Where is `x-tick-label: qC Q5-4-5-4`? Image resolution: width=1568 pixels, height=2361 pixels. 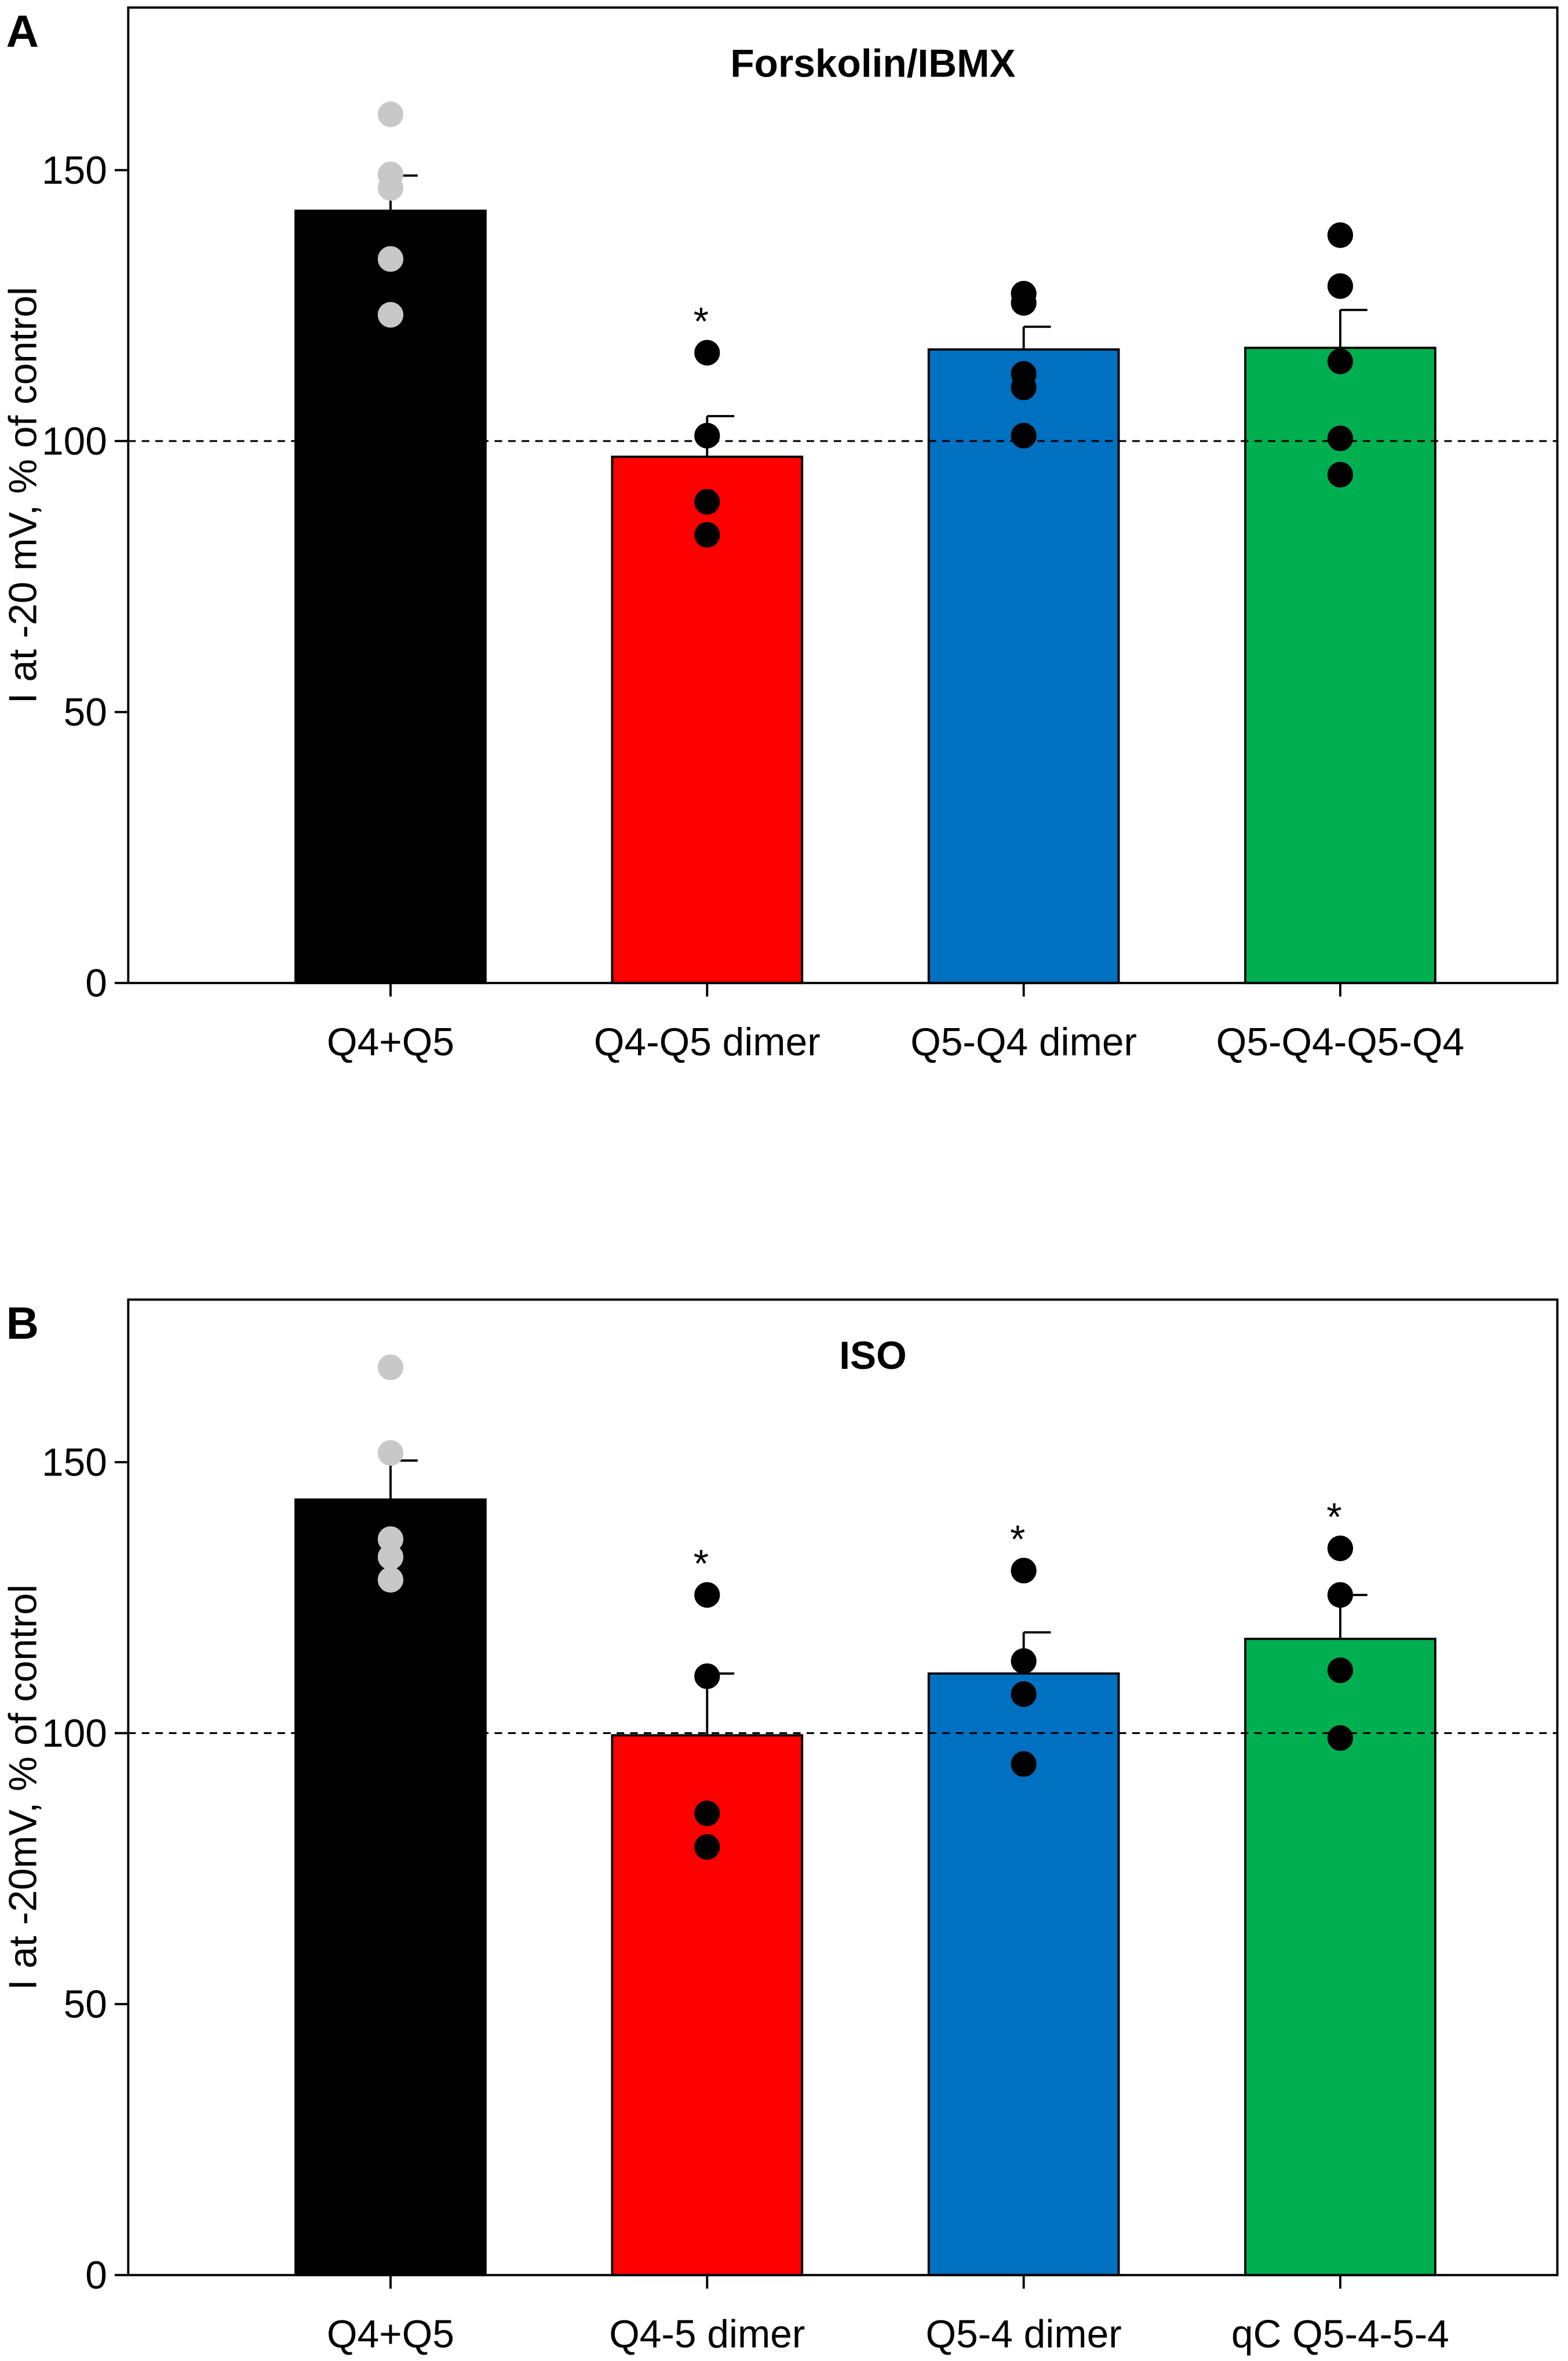 x-tick-label: qC Q5-4-5-4 is located at coordinates (1340, 2335).